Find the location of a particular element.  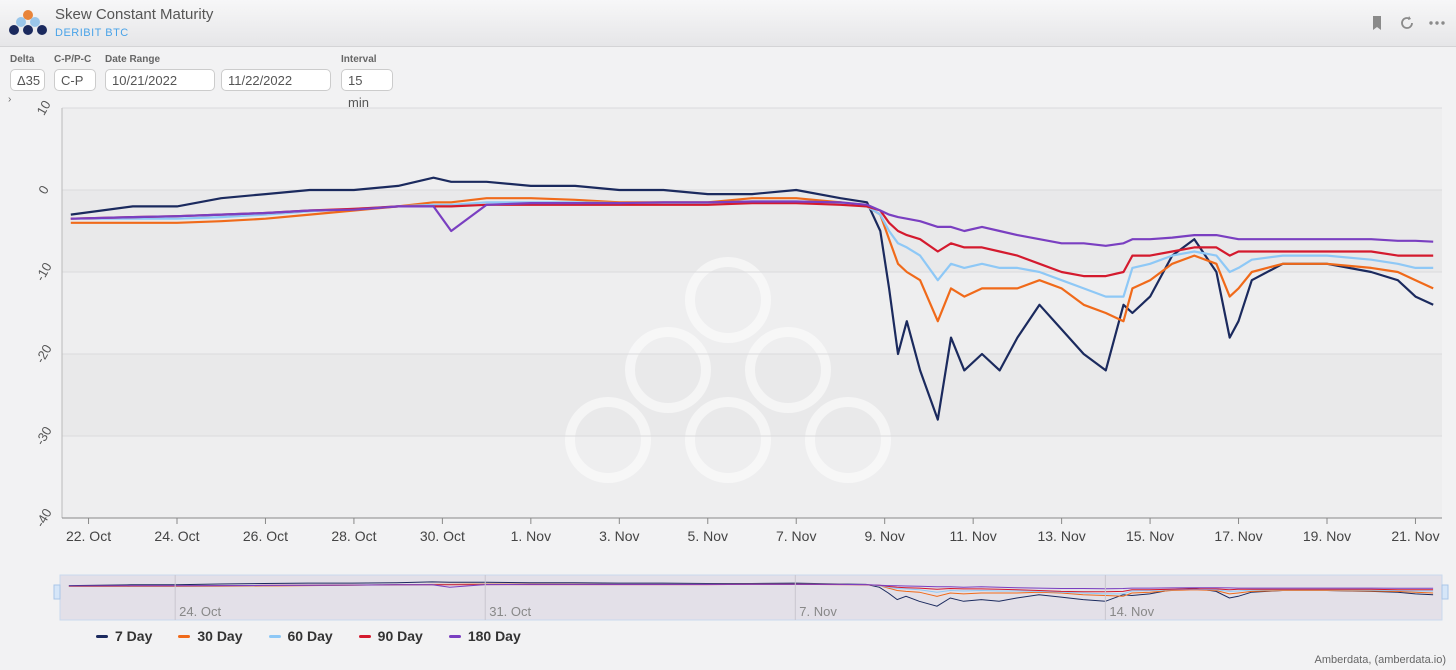

delta-label: Delta is located at coordinates (22, 59).